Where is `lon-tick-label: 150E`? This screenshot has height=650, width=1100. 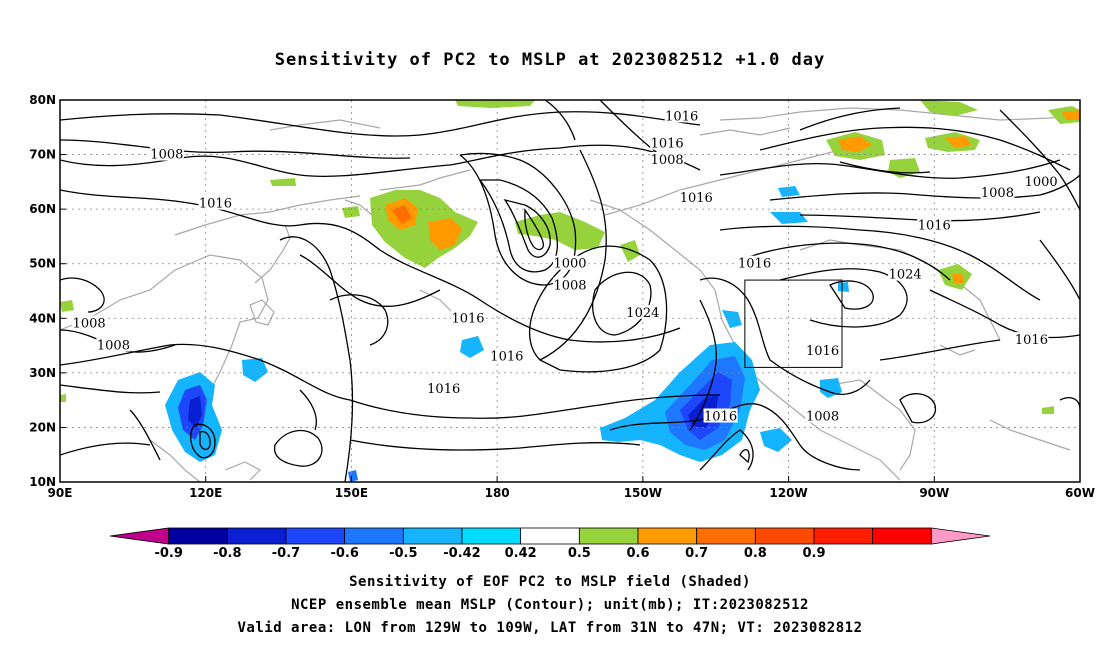
lon-tick-label: 150E is located at coordinates (351, 493).